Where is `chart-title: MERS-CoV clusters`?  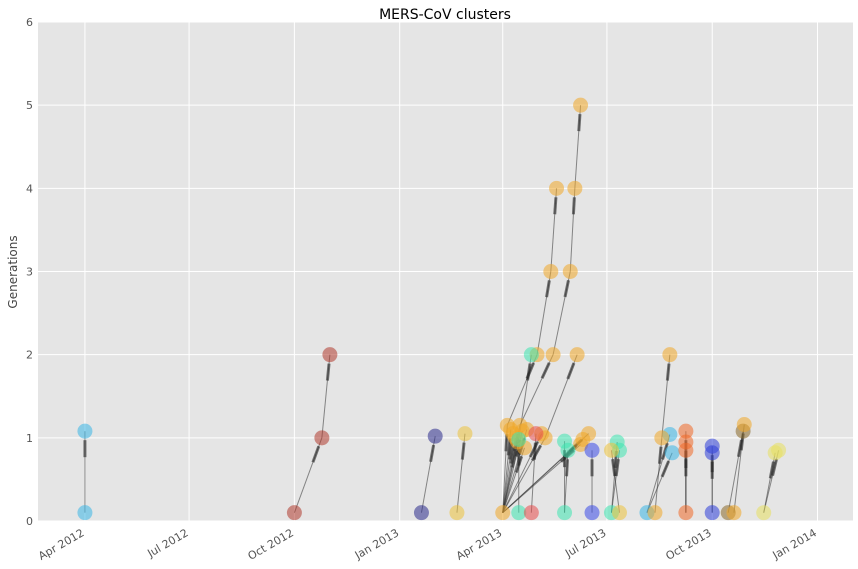 chart-title: MERS-CoV clusters is located at coordinates (445, 15).